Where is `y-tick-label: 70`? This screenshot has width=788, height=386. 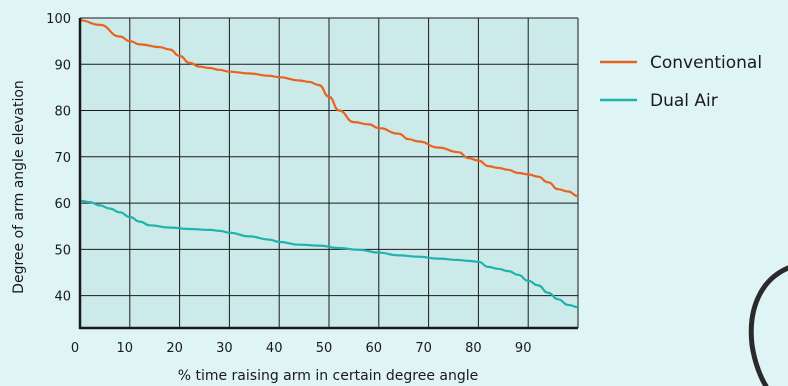 y-tick-label: 70 is located at coordinates (62, 158).